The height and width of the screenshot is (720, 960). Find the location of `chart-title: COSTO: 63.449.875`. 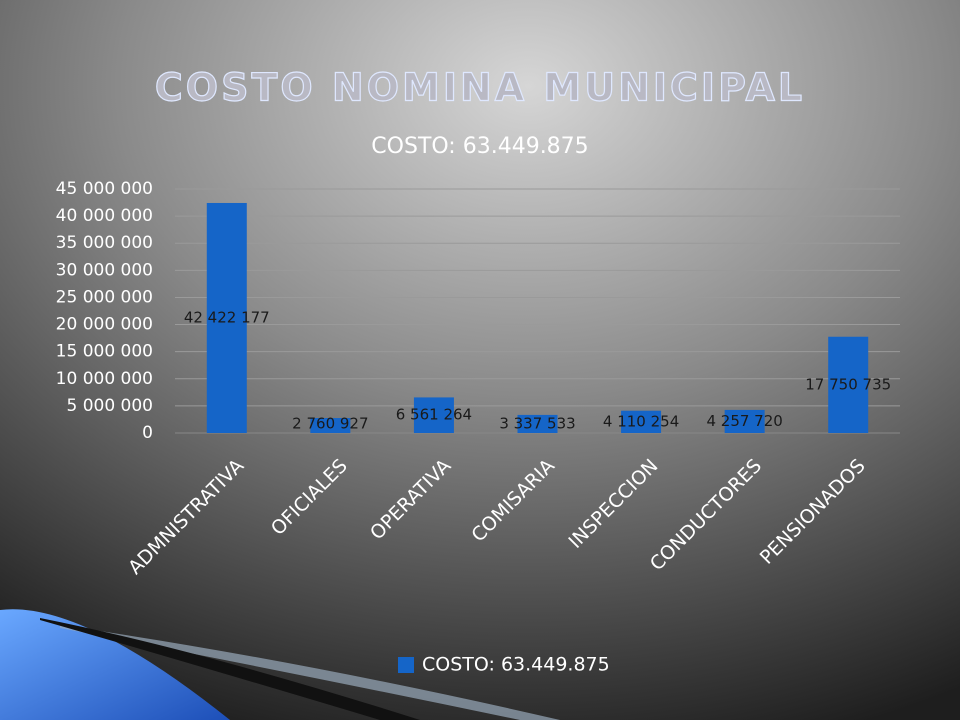

chart-title: COSTO: 63.449.875 is located at coordinates (479, 146).